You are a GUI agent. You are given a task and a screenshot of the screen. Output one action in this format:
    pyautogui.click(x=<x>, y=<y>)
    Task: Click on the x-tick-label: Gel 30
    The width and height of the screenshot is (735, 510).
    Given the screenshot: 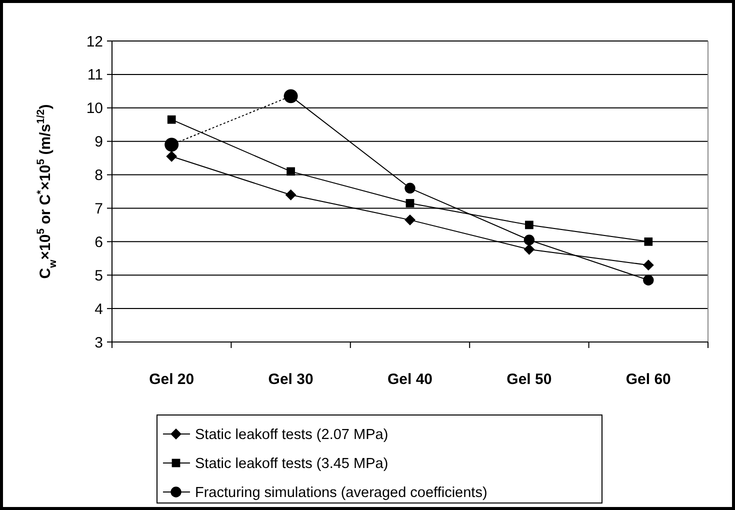 What is the action you would take?
    pyautogui.click(x=291, y=379)
    